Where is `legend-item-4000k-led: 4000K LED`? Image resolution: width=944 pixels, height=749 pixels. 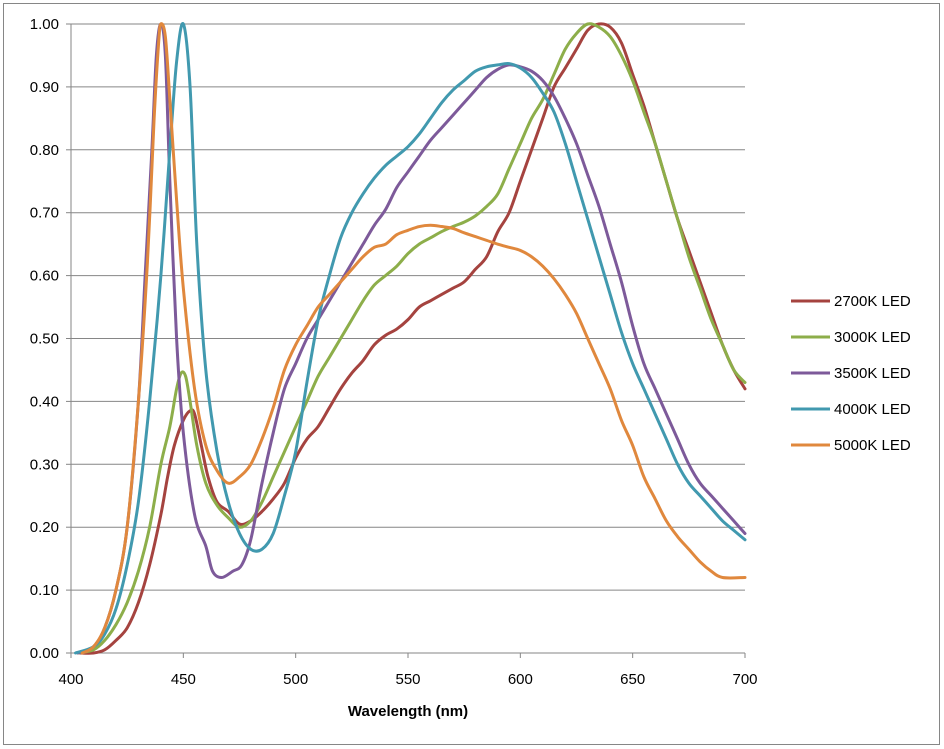
legend-item-4000k-led: 4000K LED is located at coordinates (851, 409).